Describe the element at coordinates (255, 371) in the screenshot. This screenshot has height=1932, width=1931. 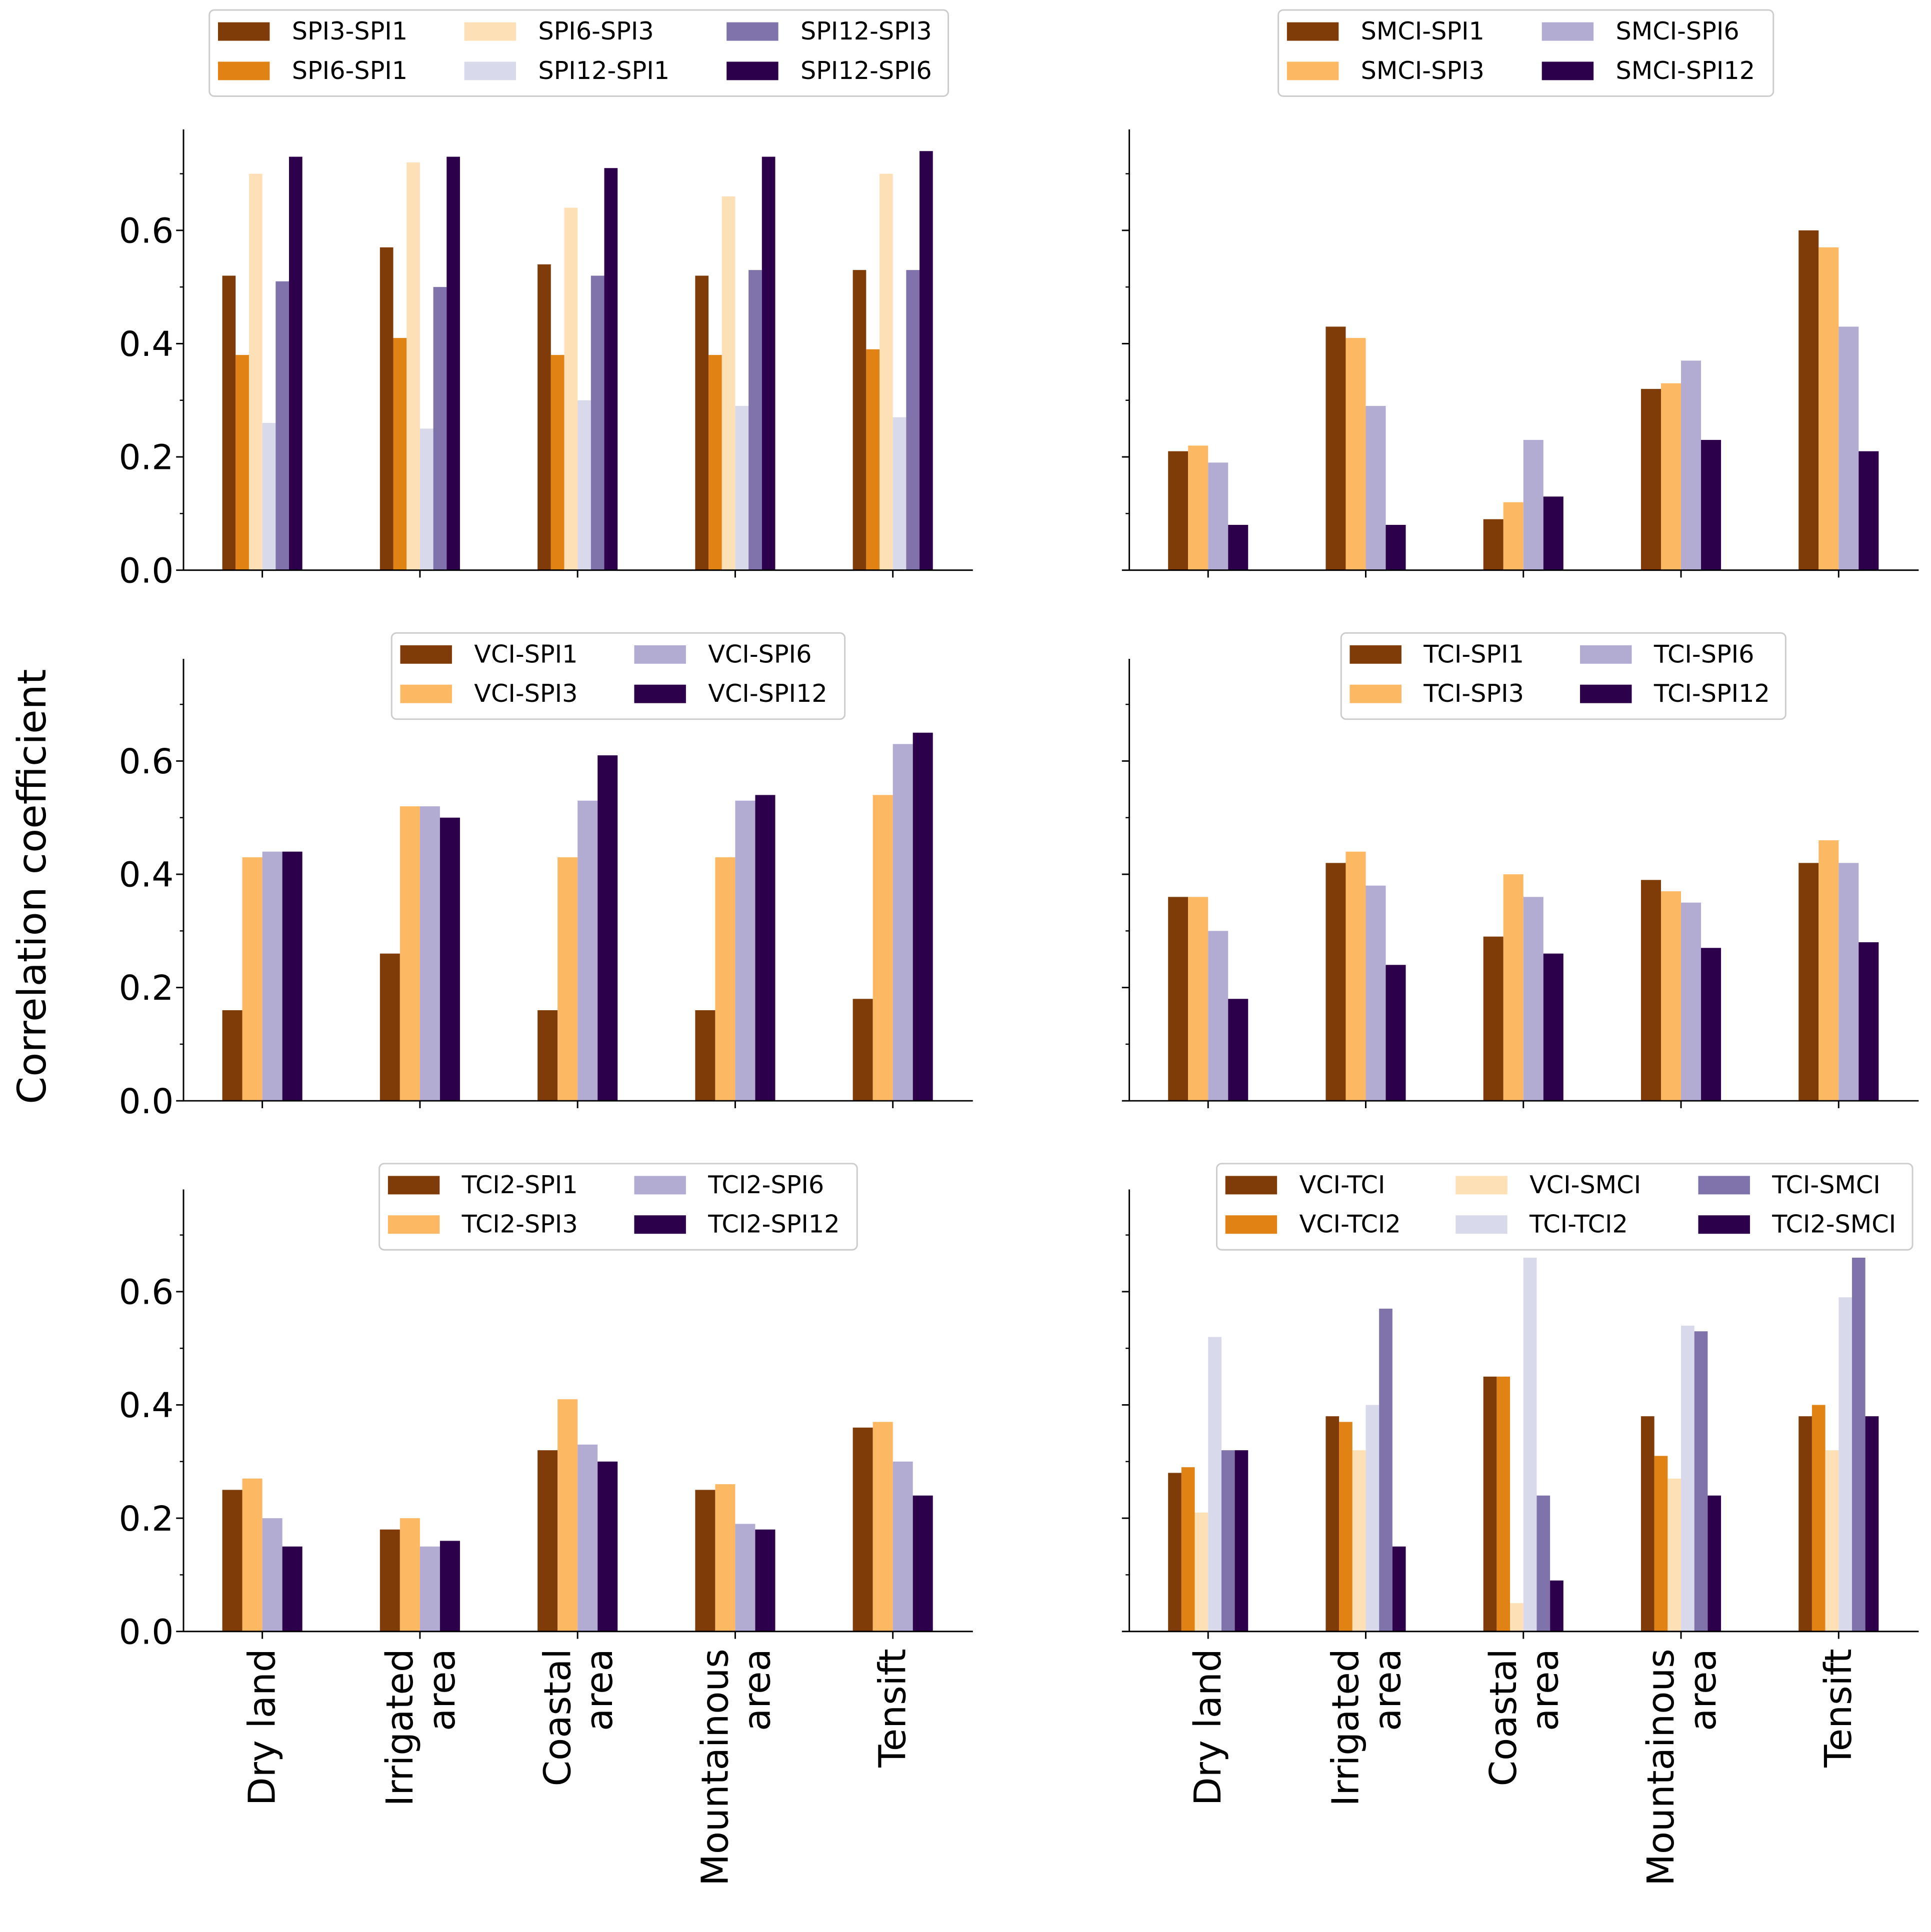
I see `bar-SPI6-SPI3-Dry-land` at that location.